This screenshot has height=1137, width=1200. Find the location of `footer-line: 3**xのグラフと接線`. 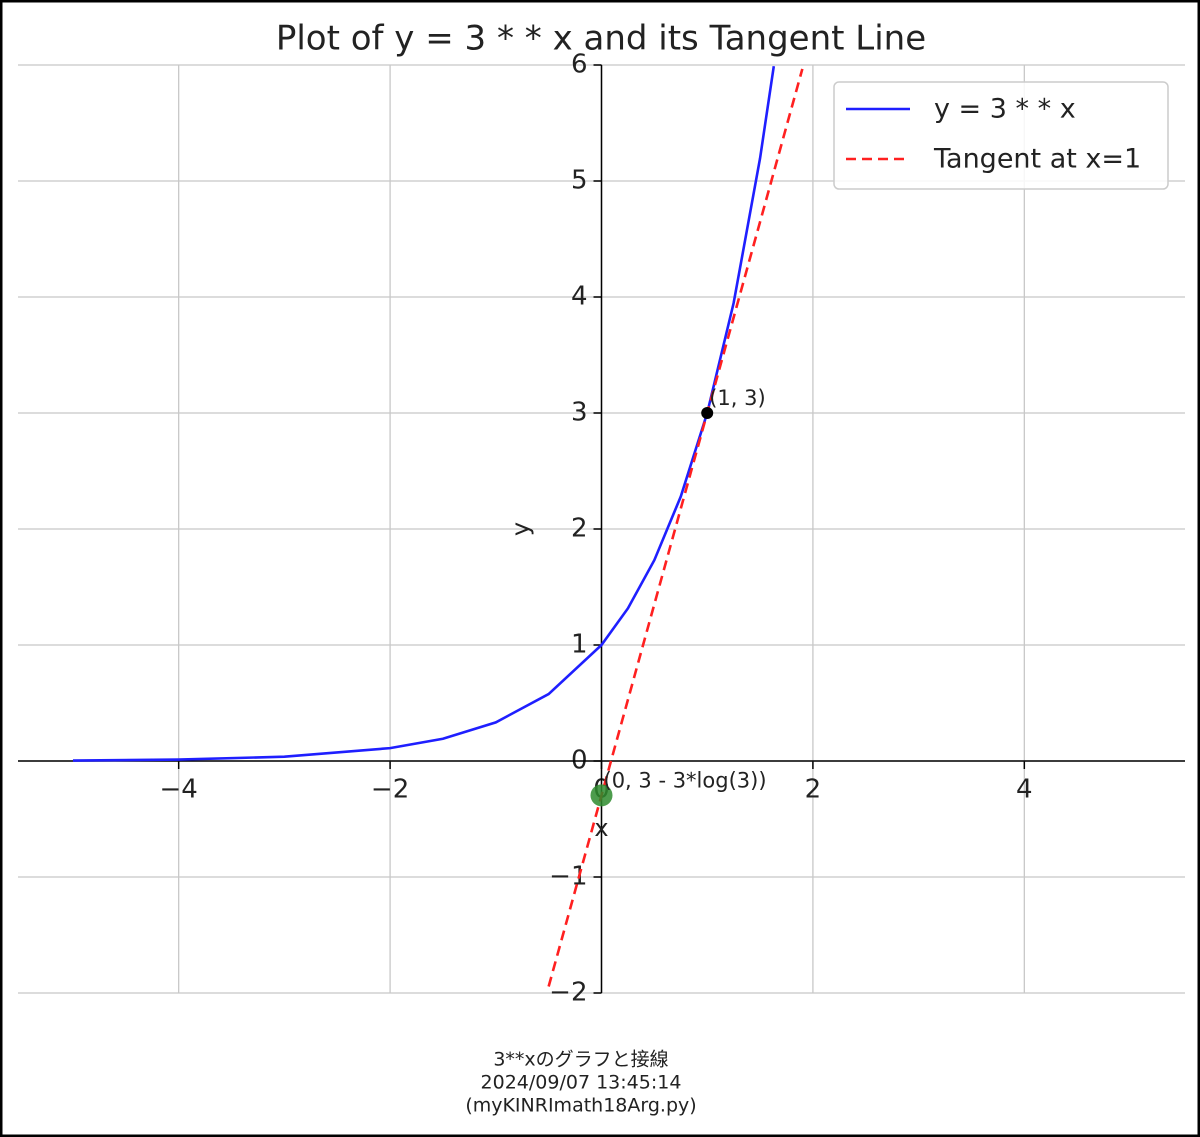

footer-line: 3**xのグラフと接線 is located at coordinates (580, 1060).